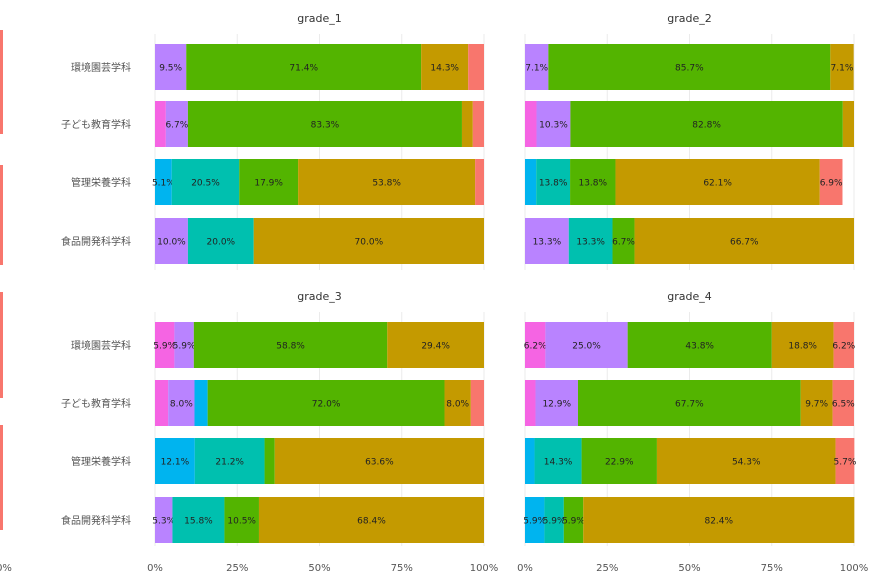 The image size is (871, 578). I want to click on segment-label-grade_4-0-green: 43.8%, so click(699, 347).